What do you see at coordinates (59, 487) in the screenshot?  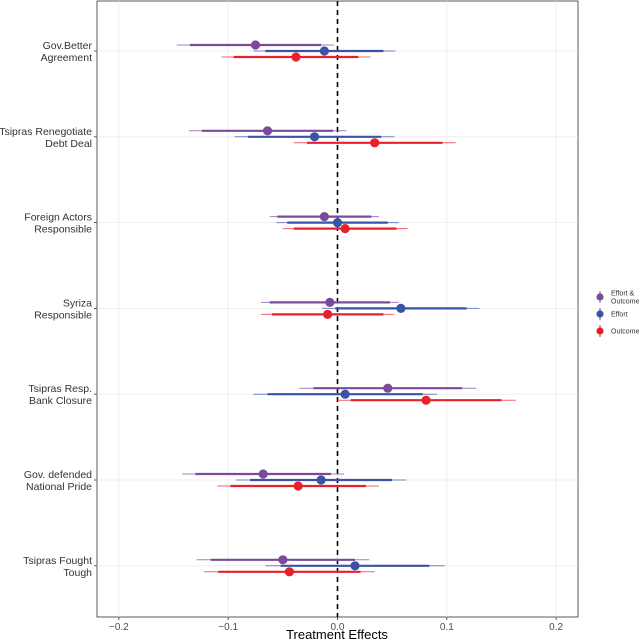 I see `category-label-line: National Pride` at bounding box center [59, 487].